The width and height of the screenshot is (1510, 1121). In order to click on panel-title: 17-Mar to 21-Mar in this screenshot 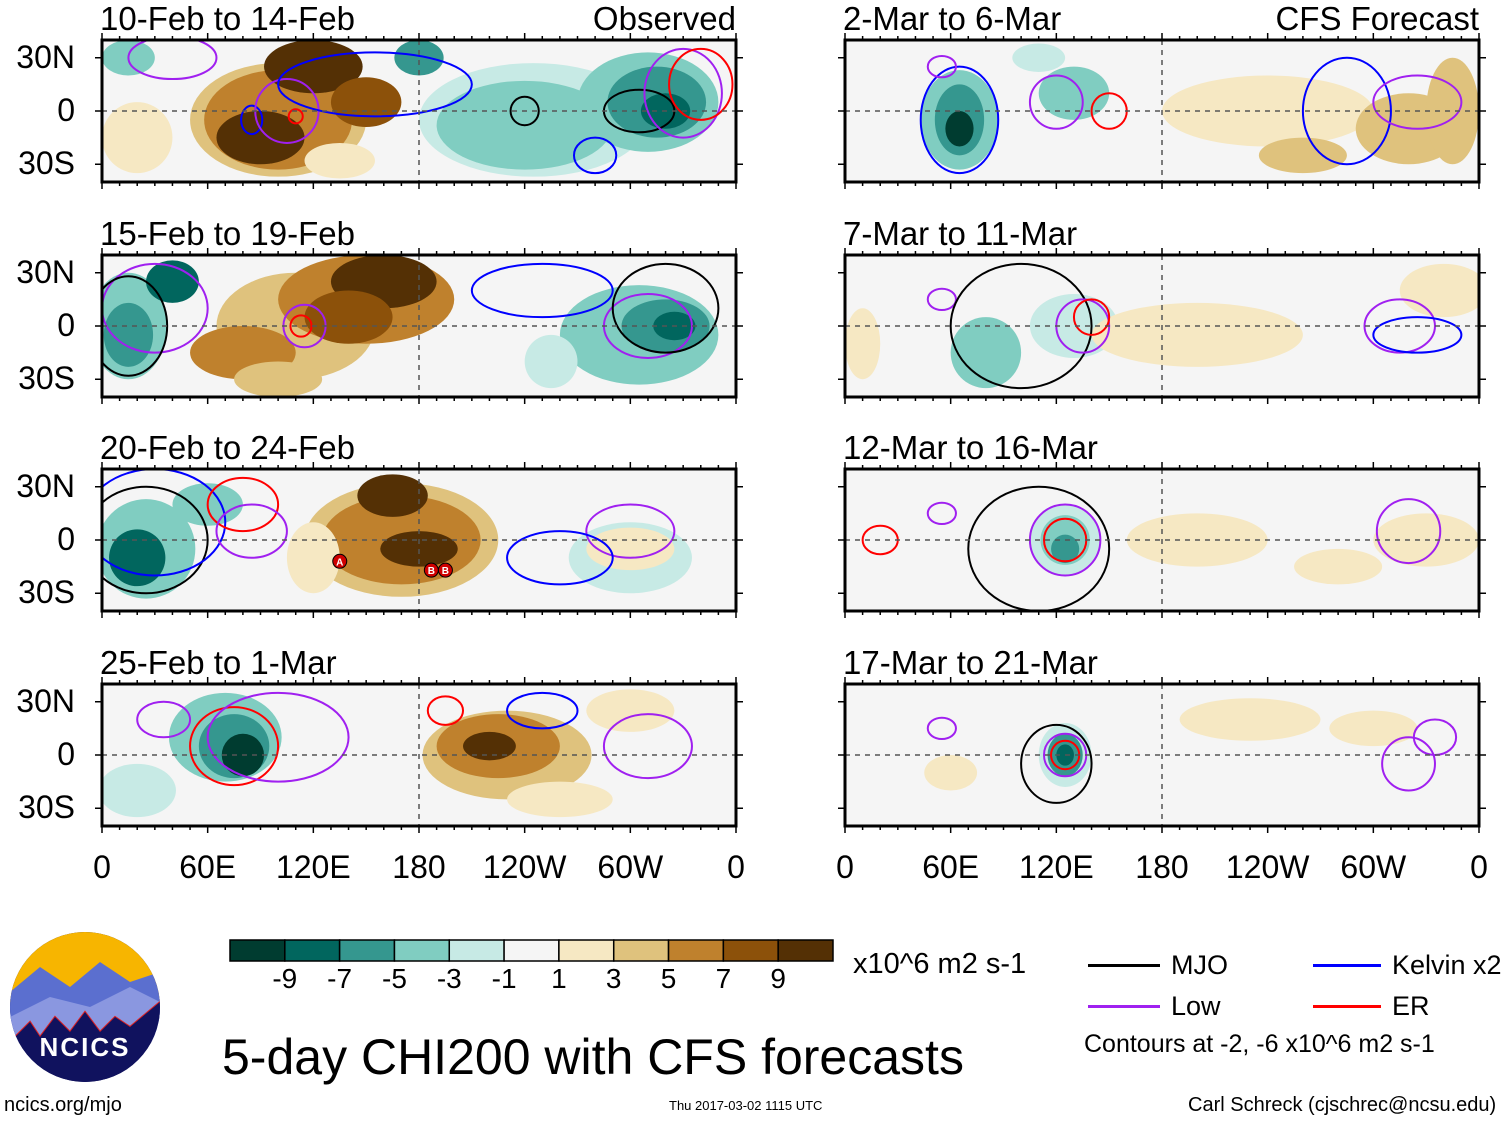, I will do `click(970, 662)`.